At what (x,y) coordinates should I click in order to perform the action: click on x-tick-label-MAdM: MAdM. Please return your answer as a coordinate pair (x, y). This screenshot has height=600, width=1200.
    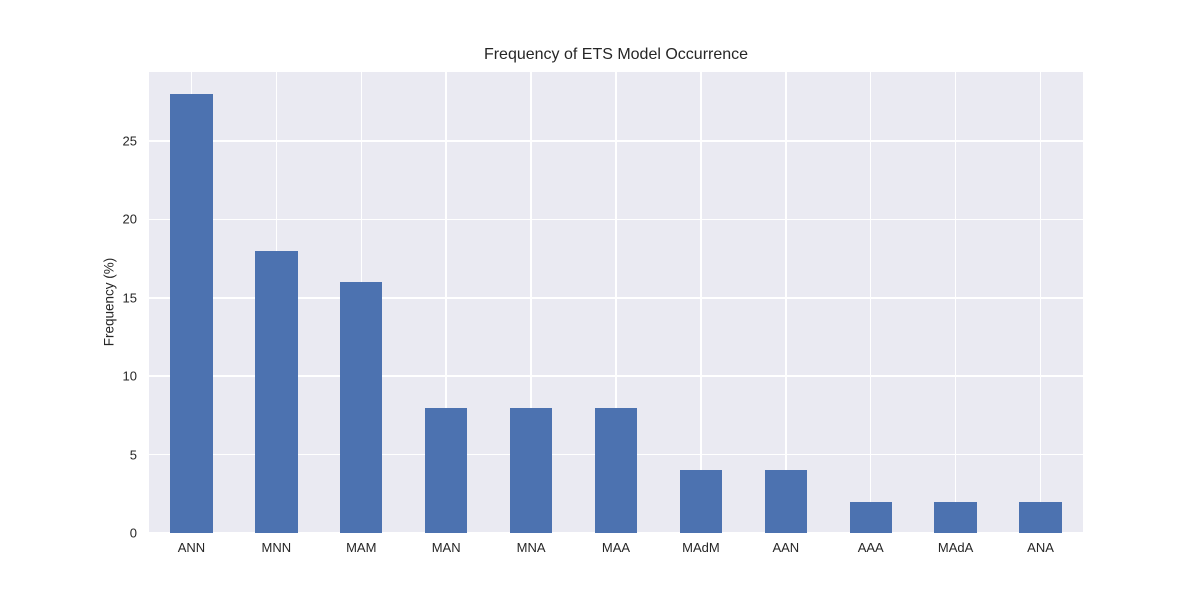
    Looking at the image, I should click on (701, 547).